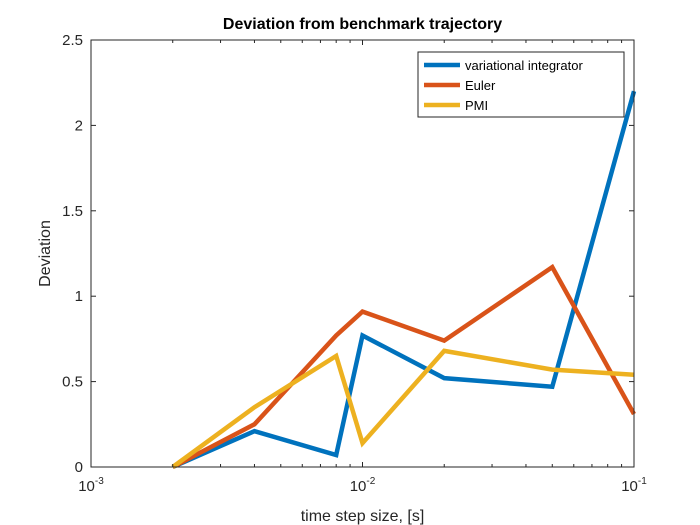  I want to click on legend: variational integrator Euler PMI, so click(521, 84).